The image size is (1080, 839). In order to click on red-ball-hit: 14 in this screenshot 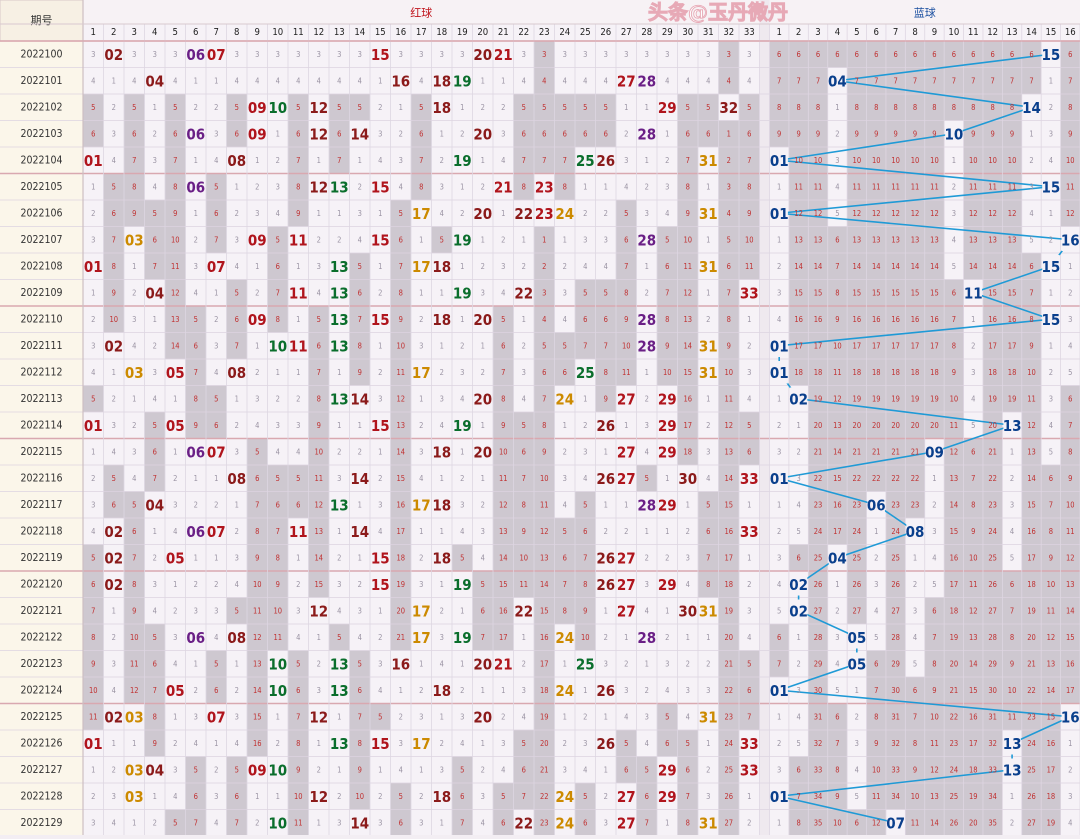, I will do `click(359, 399)`.